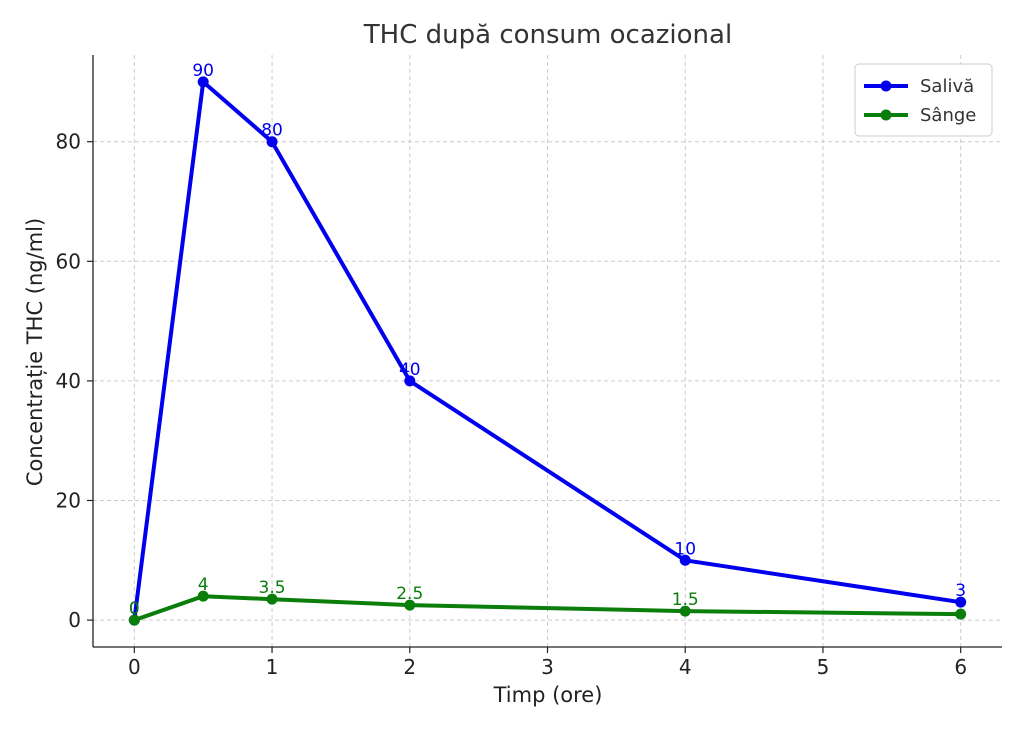 This screenshot has width=1024, height=731. I want to click on legend: Salivă Sânge, so click(923, 100).